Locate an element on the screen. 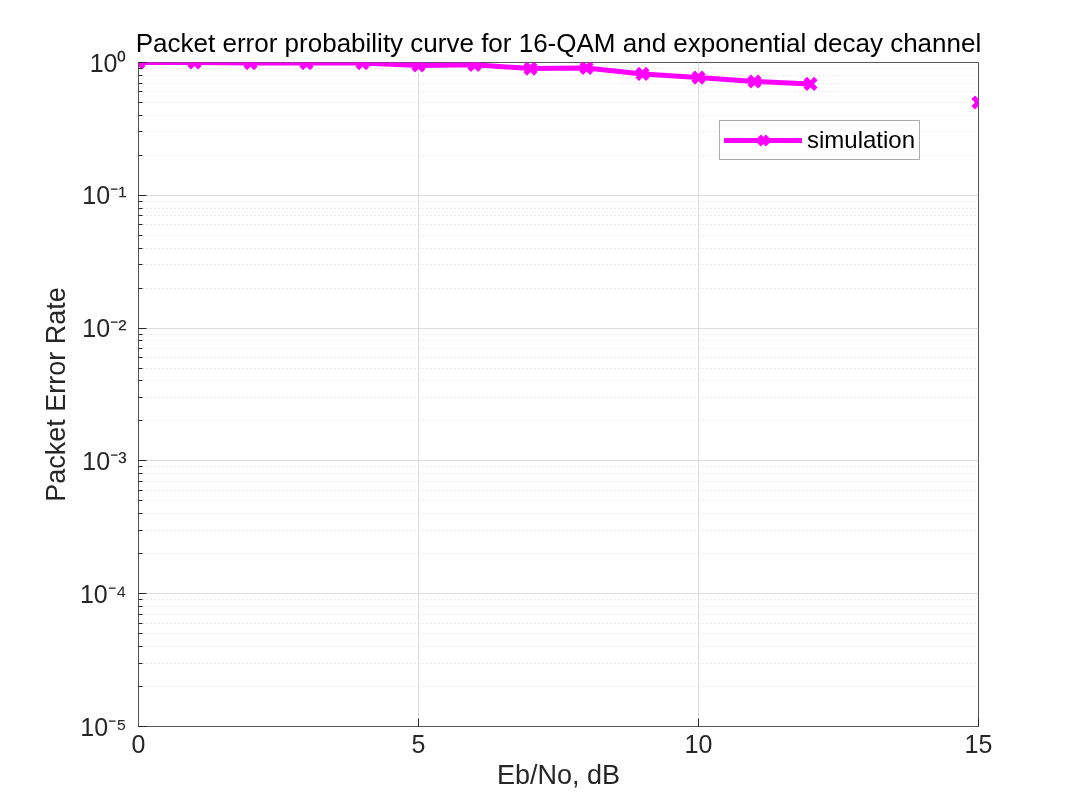 The image size is (1080, 808). x-axis-title: Eb/No, dB is located at coordinates (558, 774).